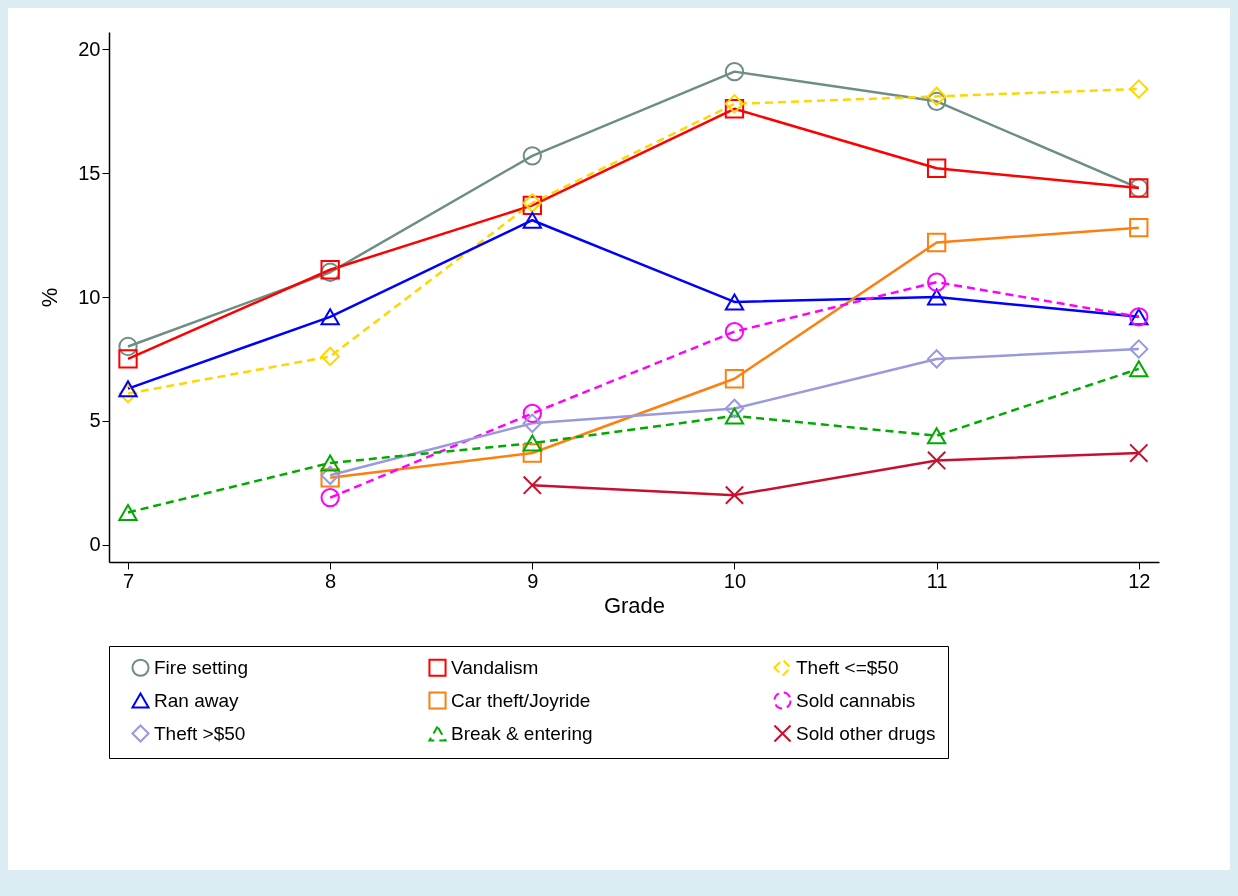  I want to click on x-tick-label: 10, so click(735, 580).